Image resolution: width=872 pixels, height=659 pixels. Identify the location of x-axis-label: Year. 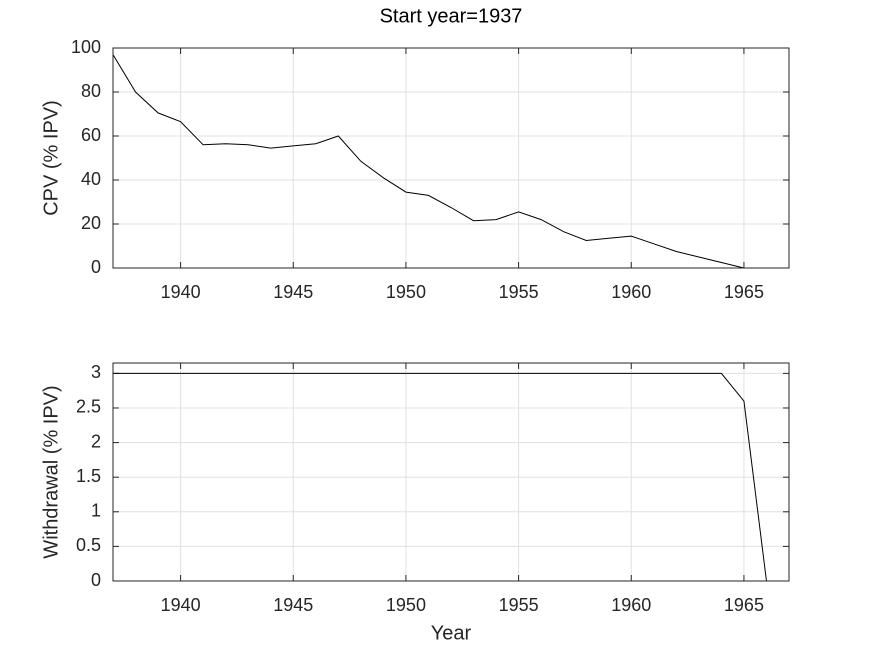
(451, 633).